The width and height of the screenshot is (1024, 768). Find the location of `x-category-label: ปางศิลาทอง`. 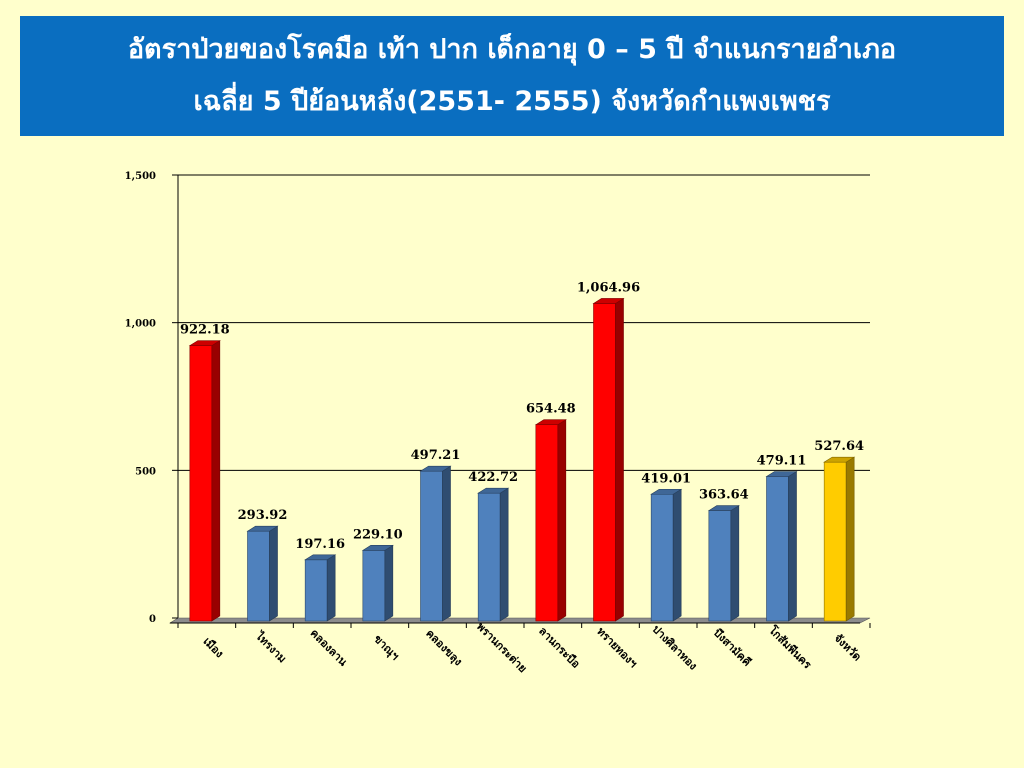

x-category-label: ปางศิลาทอง is located at coordinates (675, 648).